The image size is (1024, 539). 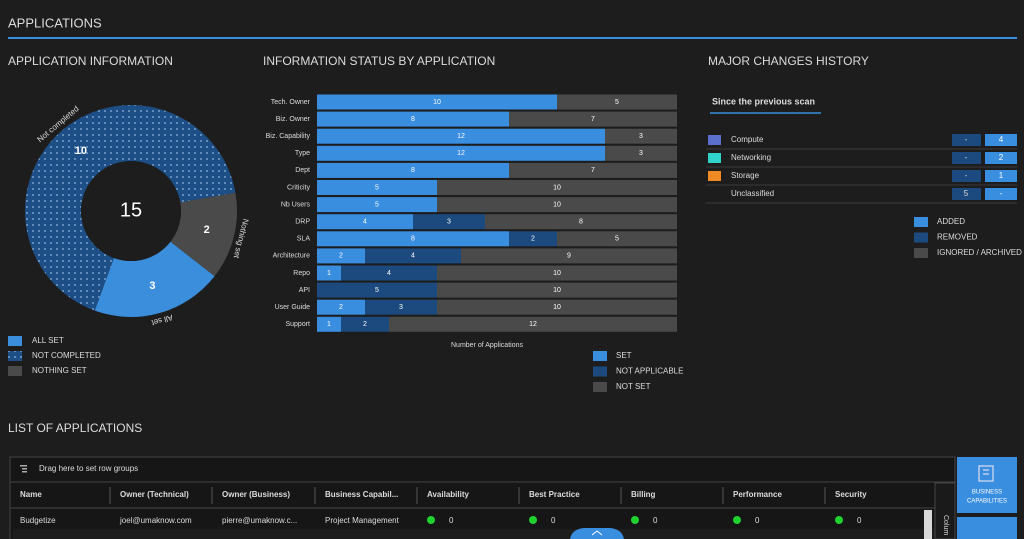 What do you see at coordinates (293, 307) in the screenshot?
I see `y-tick-label: User Guide` at bounding box center [293, 307].